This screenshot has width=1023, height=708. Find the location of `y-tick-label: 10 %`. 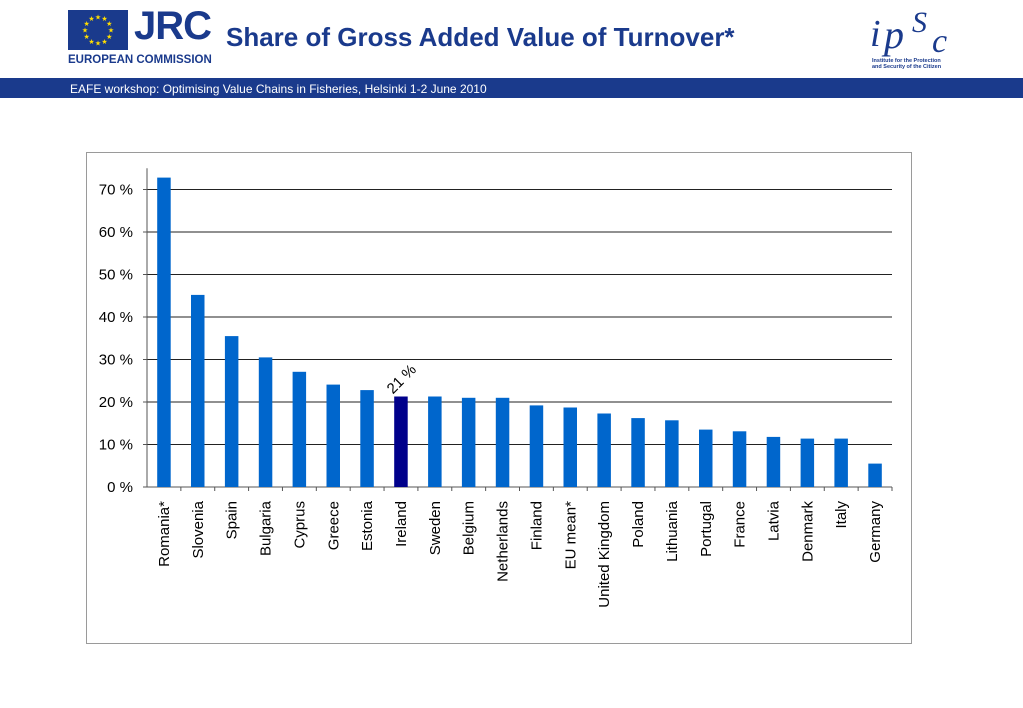

y-tick-label: 10 % is located at coordinates (116, 445).